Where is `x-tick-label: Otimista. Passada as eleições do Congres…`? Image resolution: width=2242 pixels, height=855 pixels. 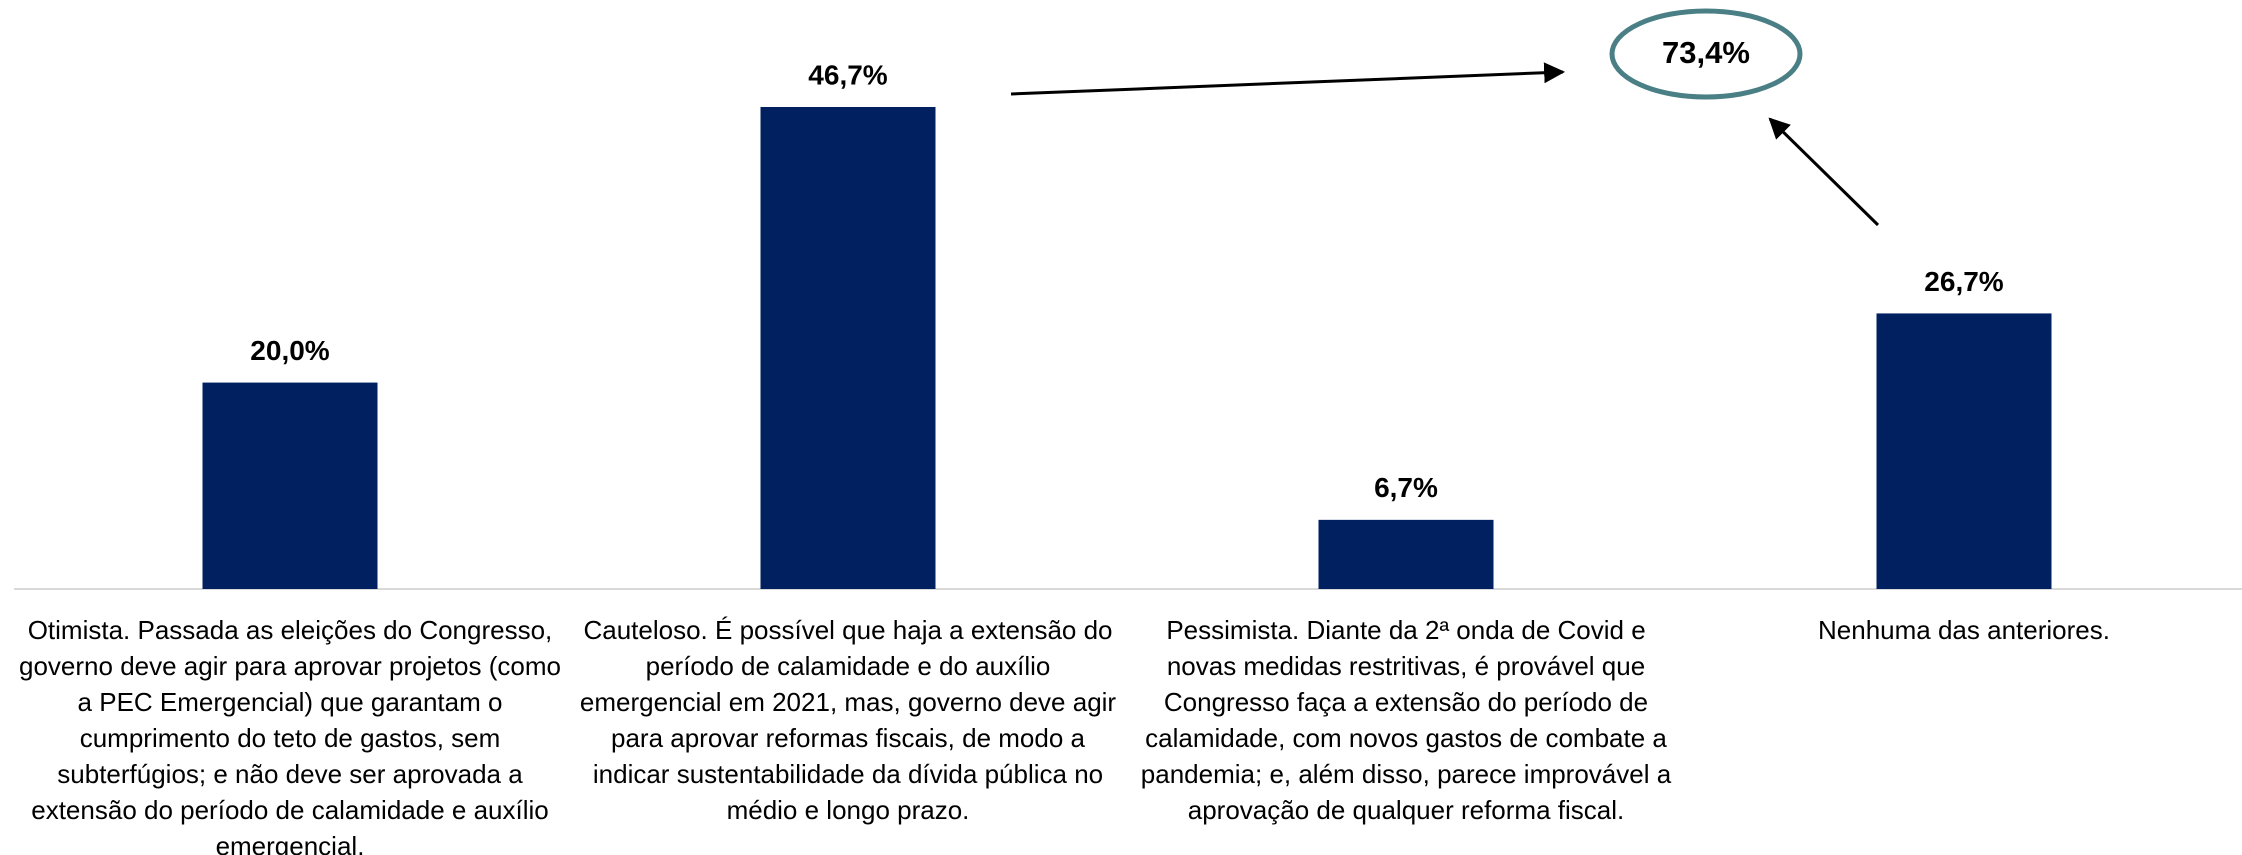
x-tick-label: Otimista. Passada as eleições do Congres… is located at coordinates (290, 735).